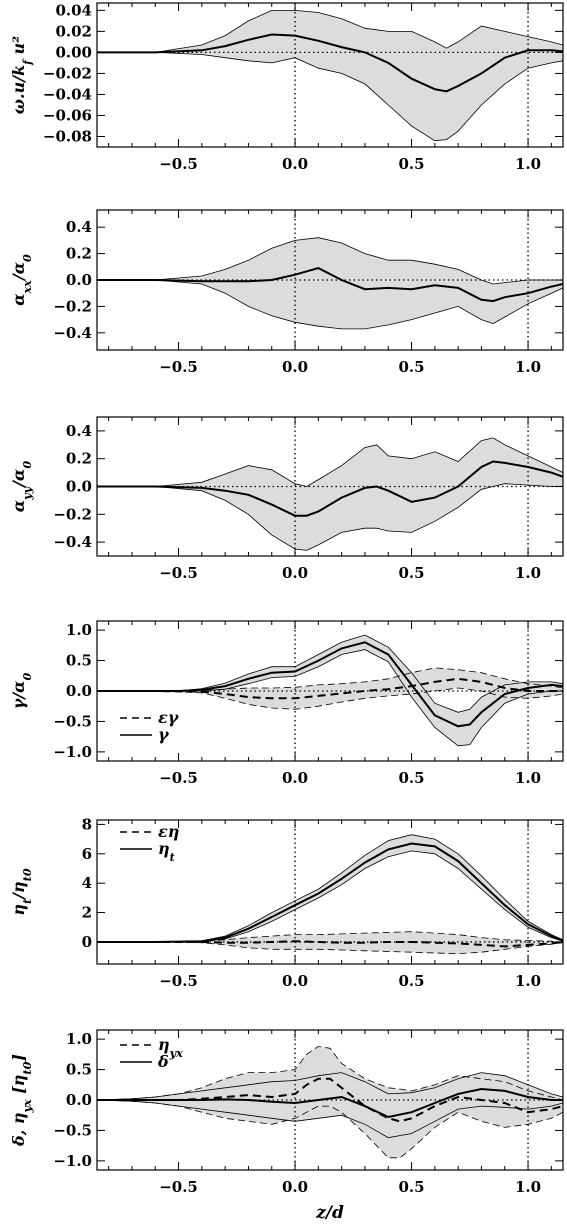 This screenshot has width=567, height=1228. I want to click on y-tick-label: 6, so click(87, 854).